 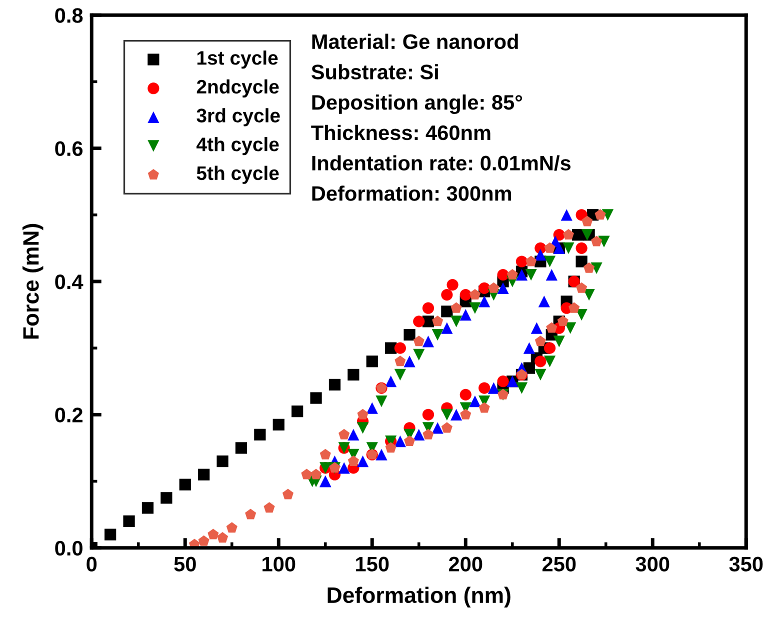 What do you see at coordinates (279, 564) in the screenshot?
I see `x-tick-label: 100` at bounding box center [279, 564].